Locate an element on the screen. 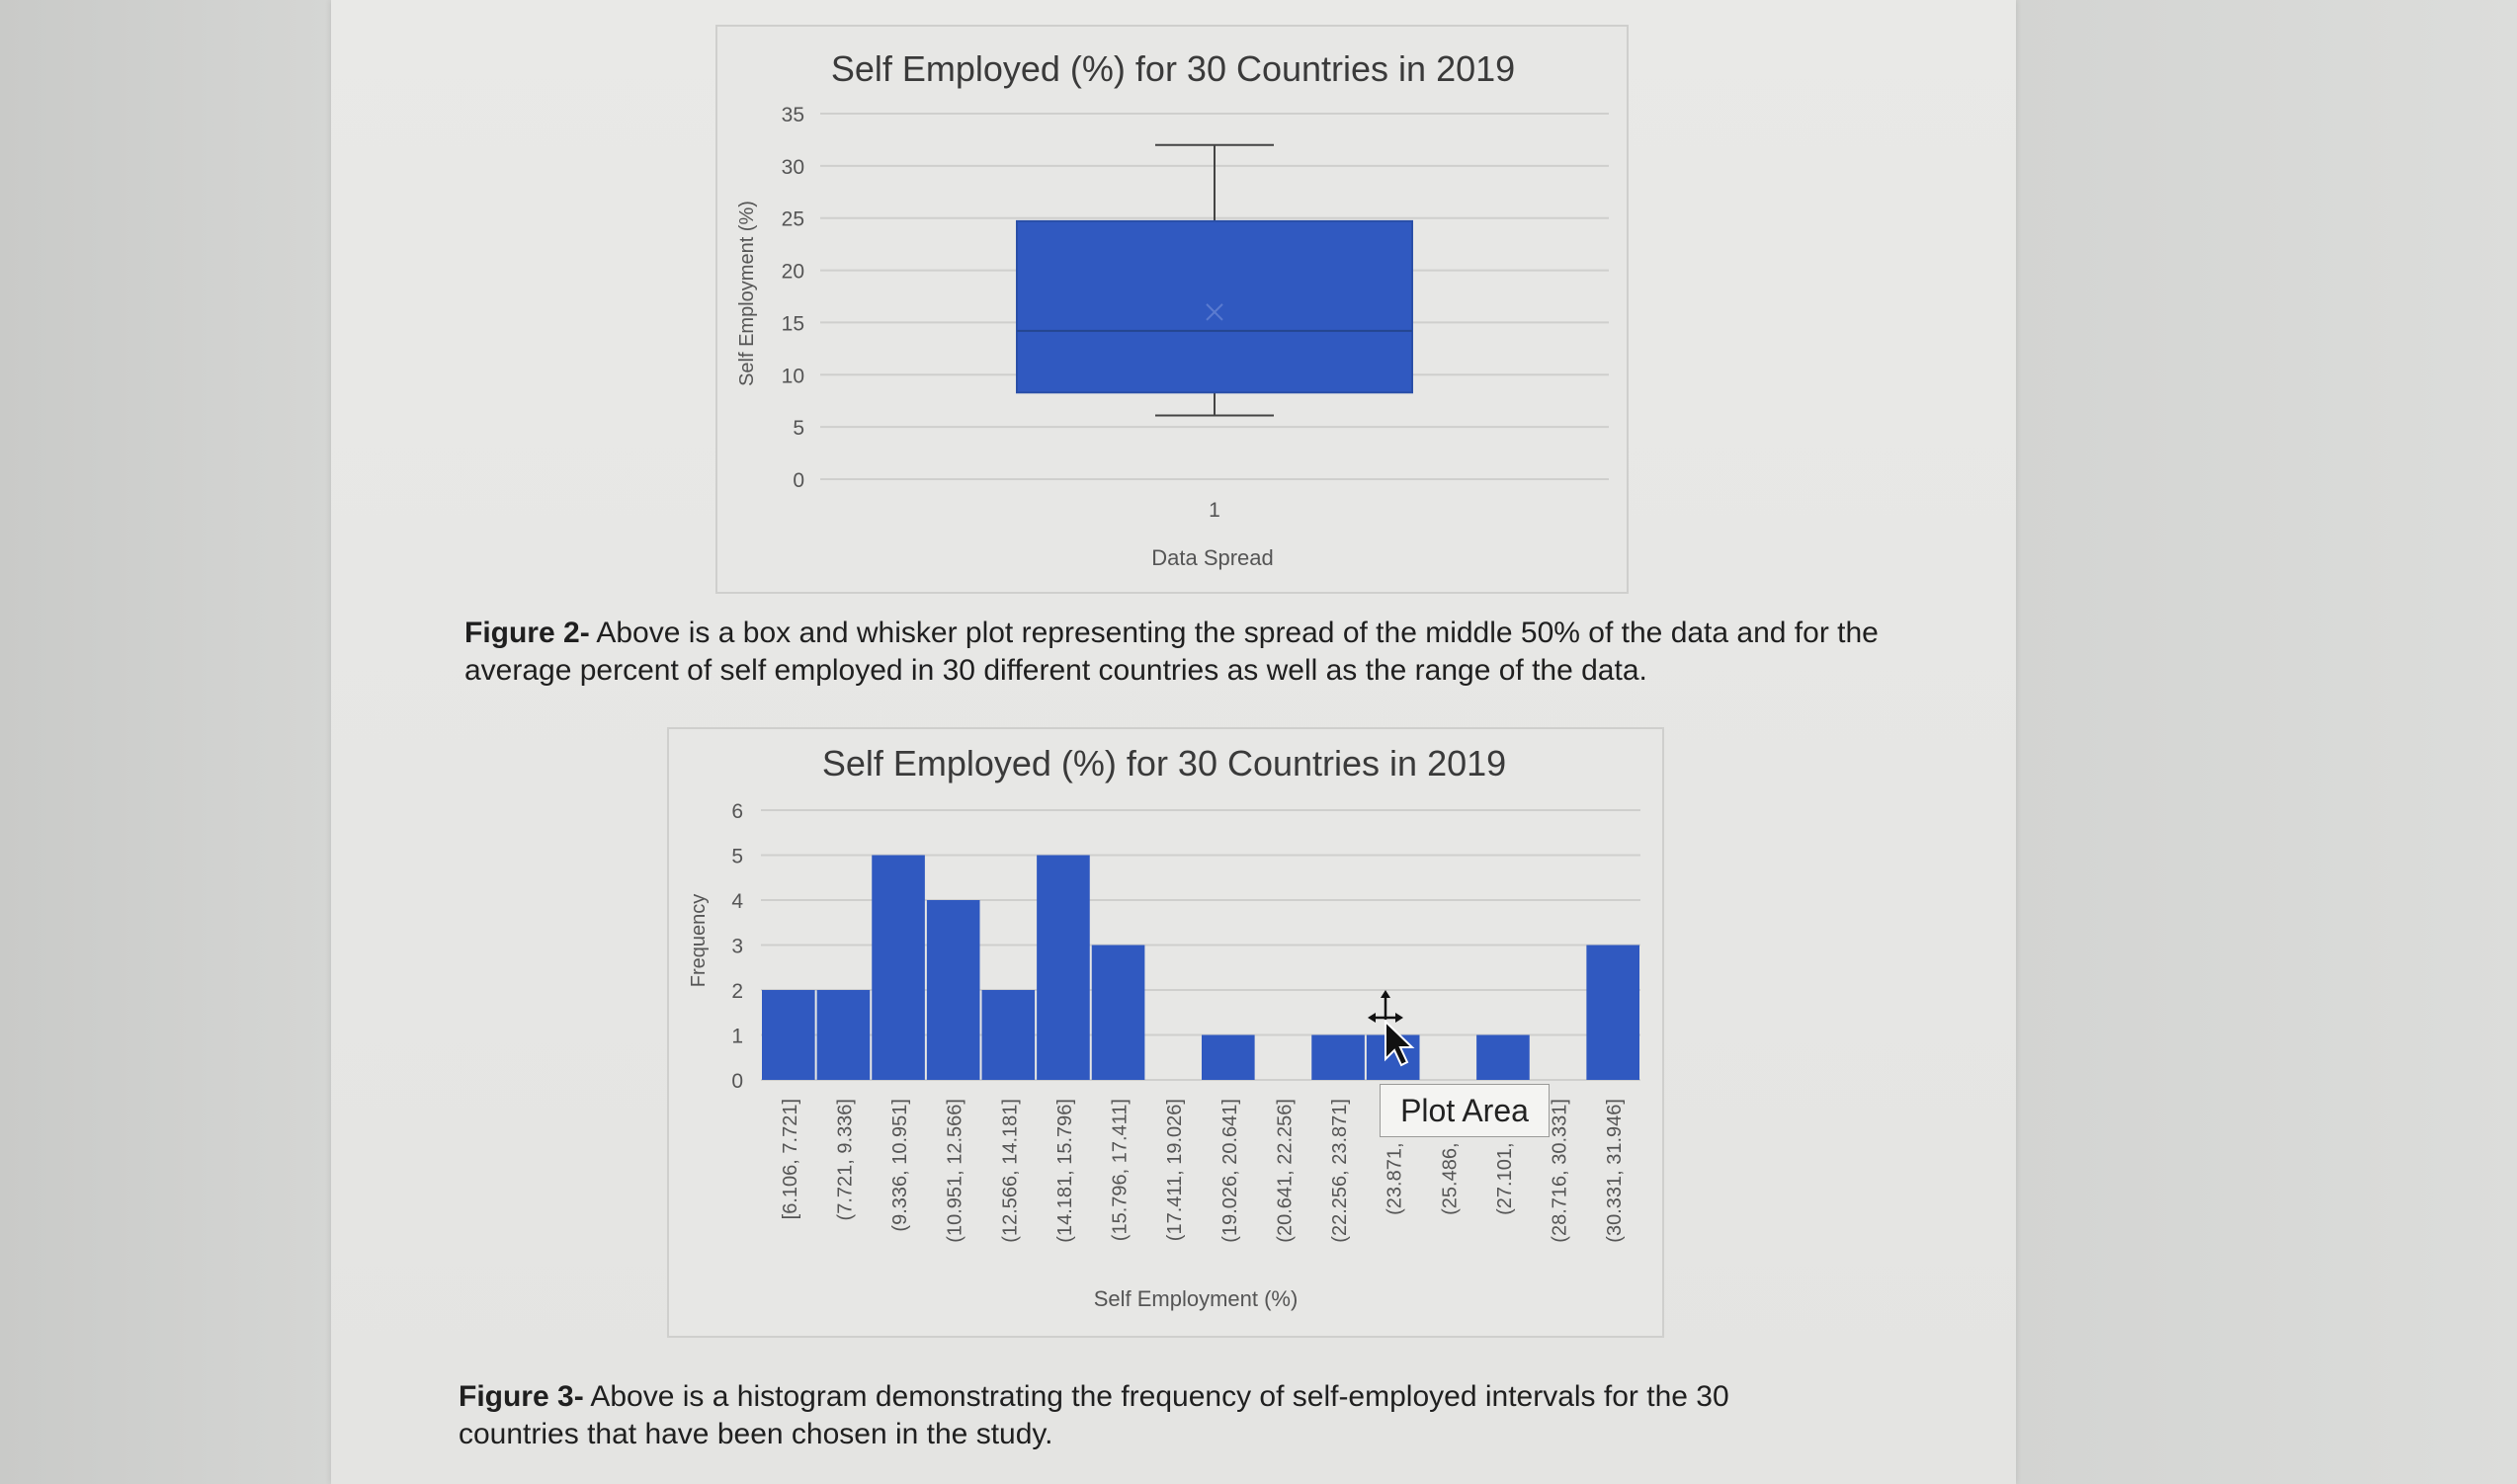 Image resolution: width=2517 pixels, height=1484 pixels. boxplot-y-tick-label: 5 is located at coordinates (798, 428).